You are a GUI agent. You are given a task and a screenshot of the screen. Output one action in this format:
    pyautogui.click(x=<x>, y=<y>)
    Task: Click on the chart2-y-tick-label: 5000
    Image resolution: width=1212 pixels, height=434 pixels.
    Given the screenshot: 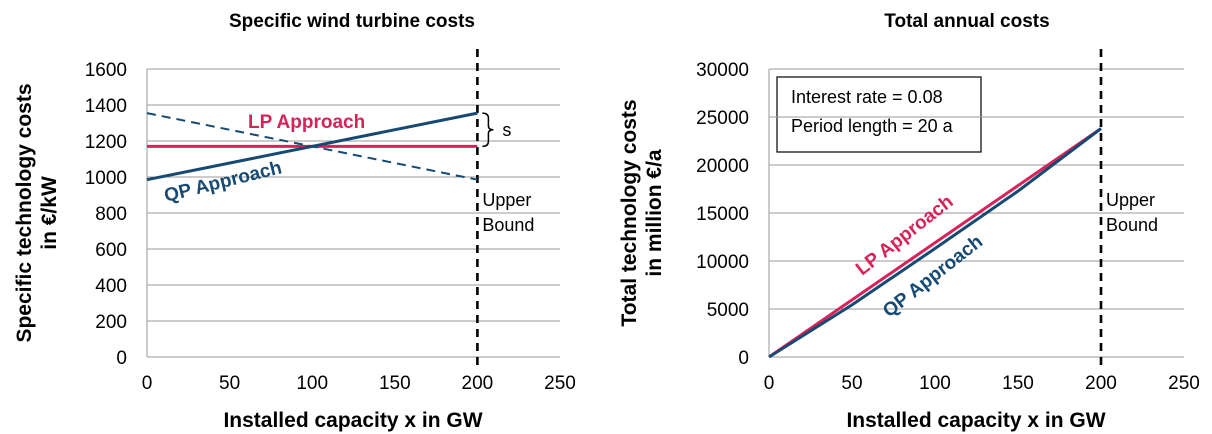 What is the action you would take?
    pyautogui.click(x=728, y=310)
    